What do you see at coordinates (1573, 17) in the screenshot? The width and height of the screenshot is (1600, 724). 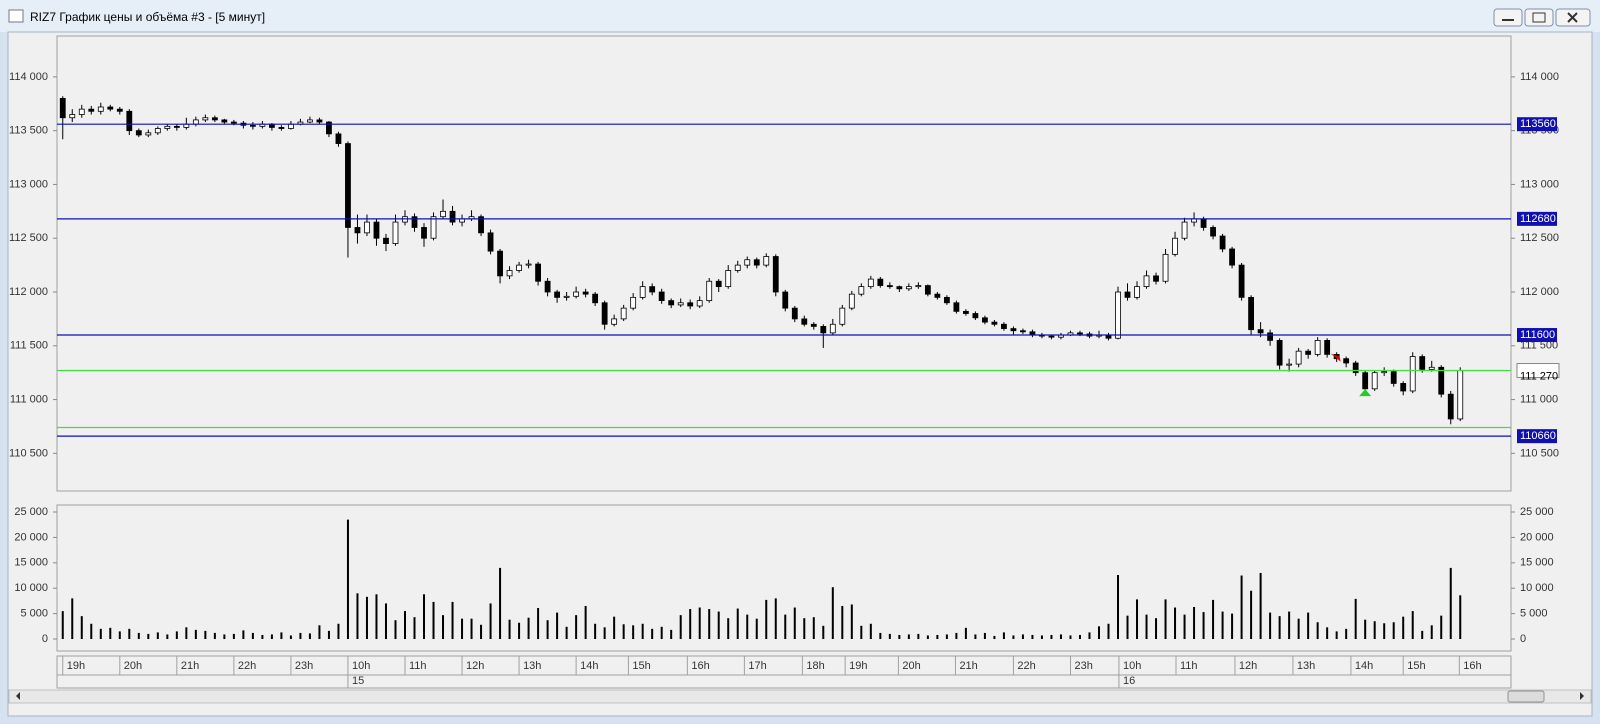 I see `close-button` at bounding box center [1573, 17].